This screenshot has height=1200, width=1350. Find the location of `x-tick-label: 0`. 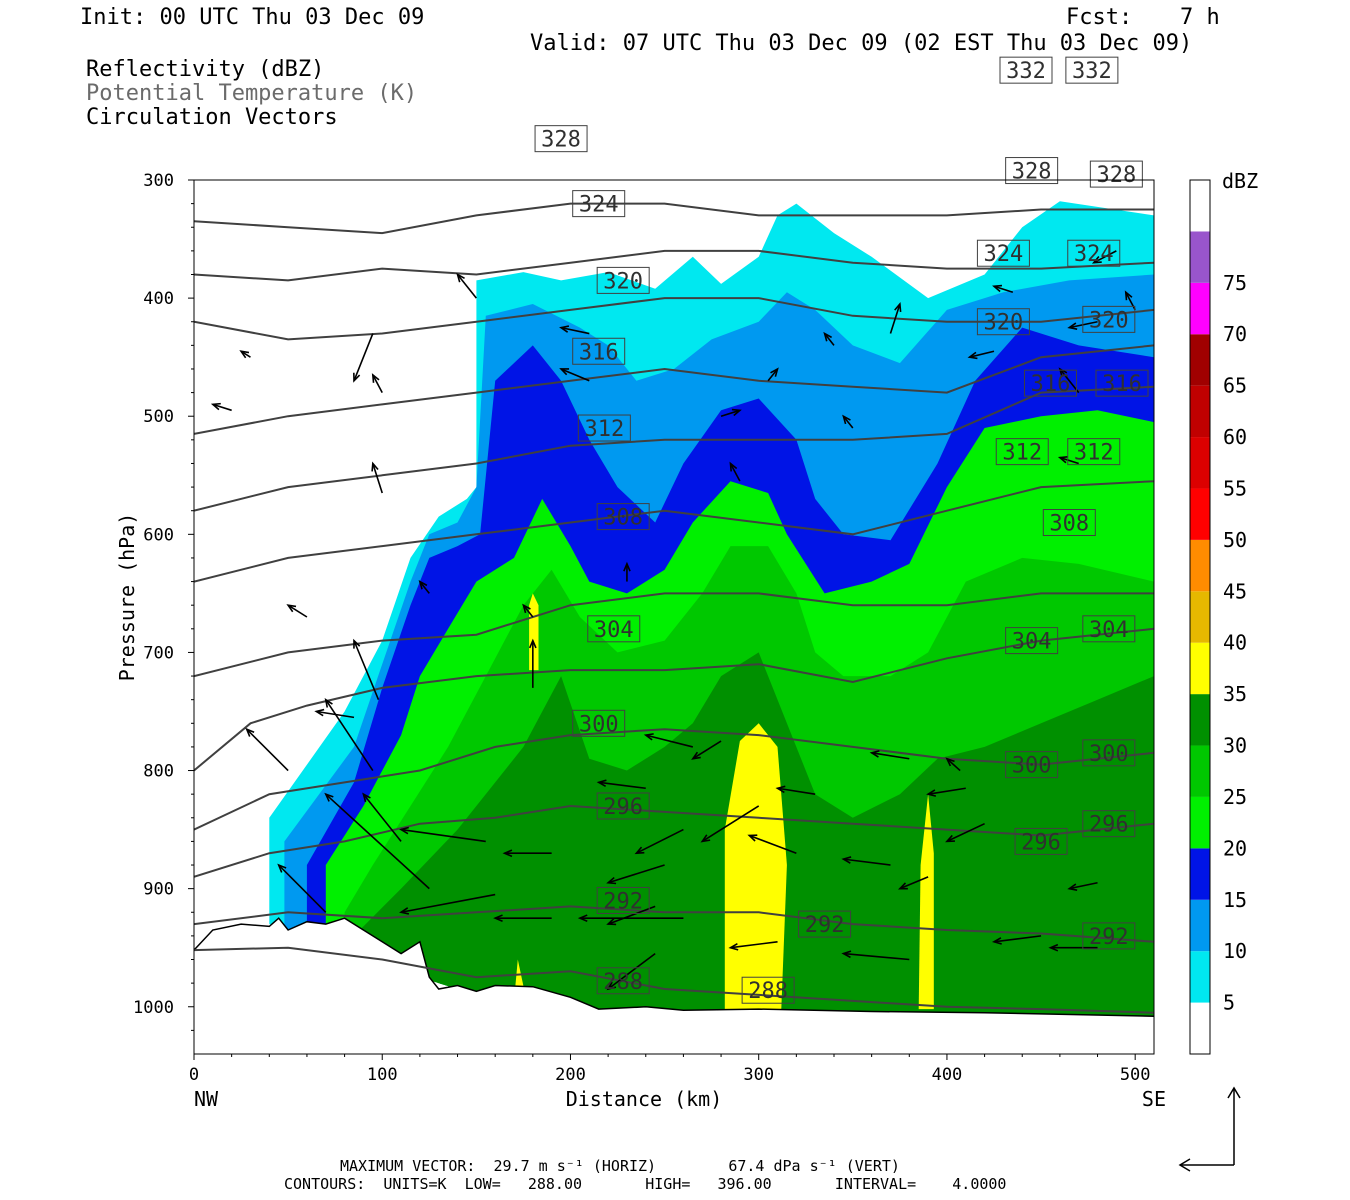

x-tick-label: 0 is located at coordinates (194, 1075).